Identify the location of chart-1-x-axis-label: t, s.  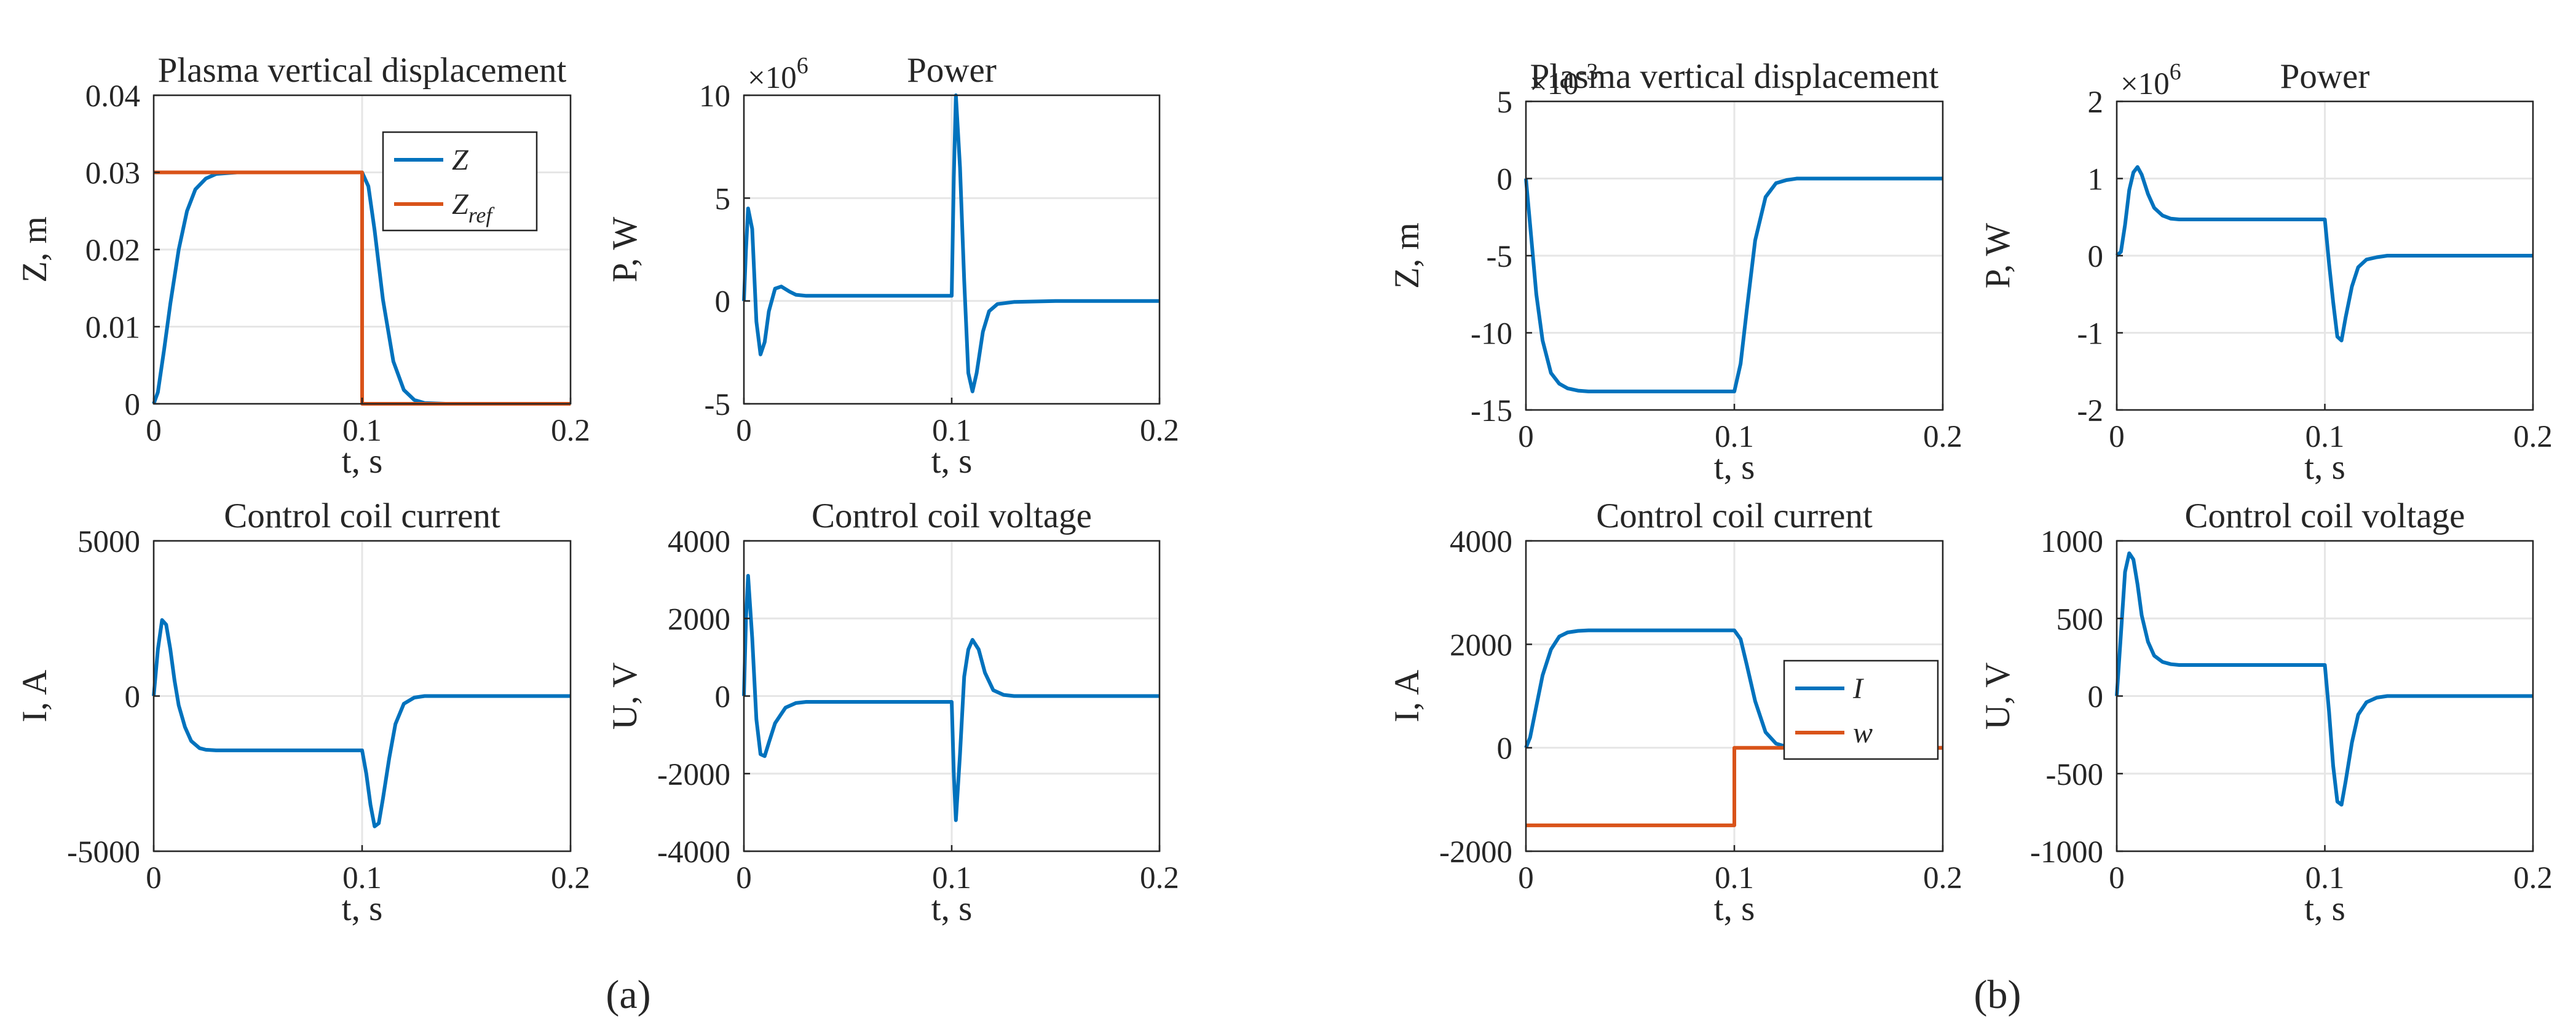
(362, 461).